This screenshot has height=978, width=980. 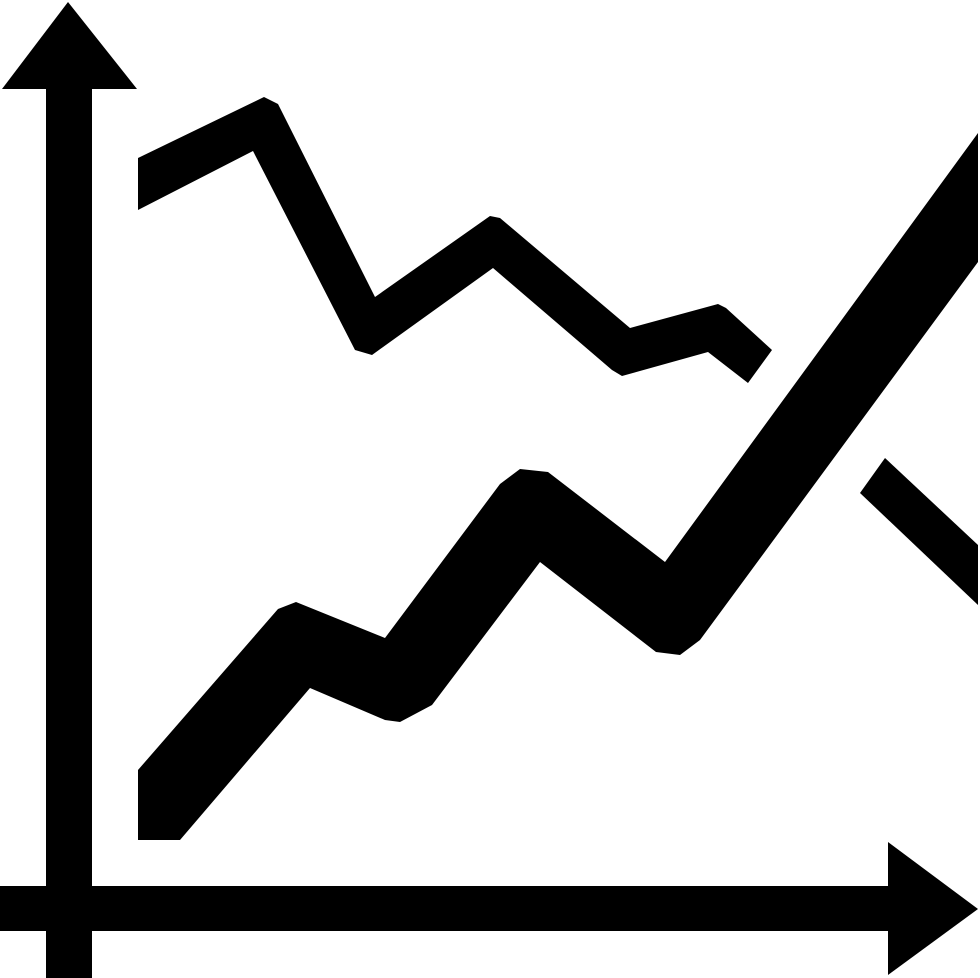 What do you see at coordinates (69, 533) in the screenshot?
I see `y-axis-bar` at bounding box center [69, 533].